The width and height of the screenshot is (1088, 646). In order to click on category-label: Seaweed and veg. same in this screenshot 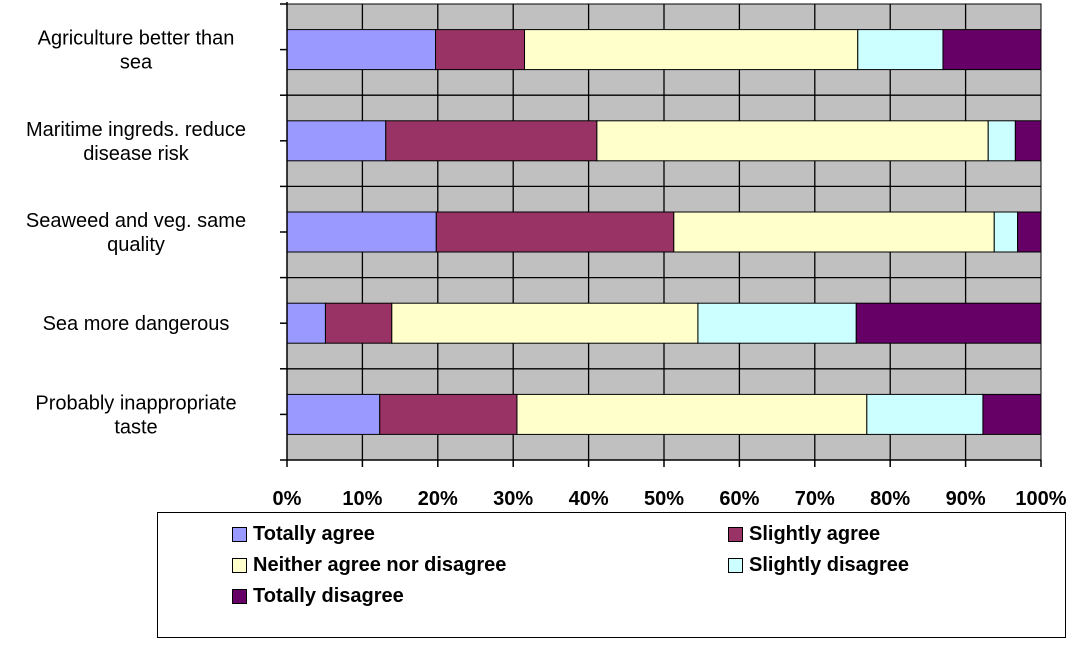, I will do `click(136, 221)`.